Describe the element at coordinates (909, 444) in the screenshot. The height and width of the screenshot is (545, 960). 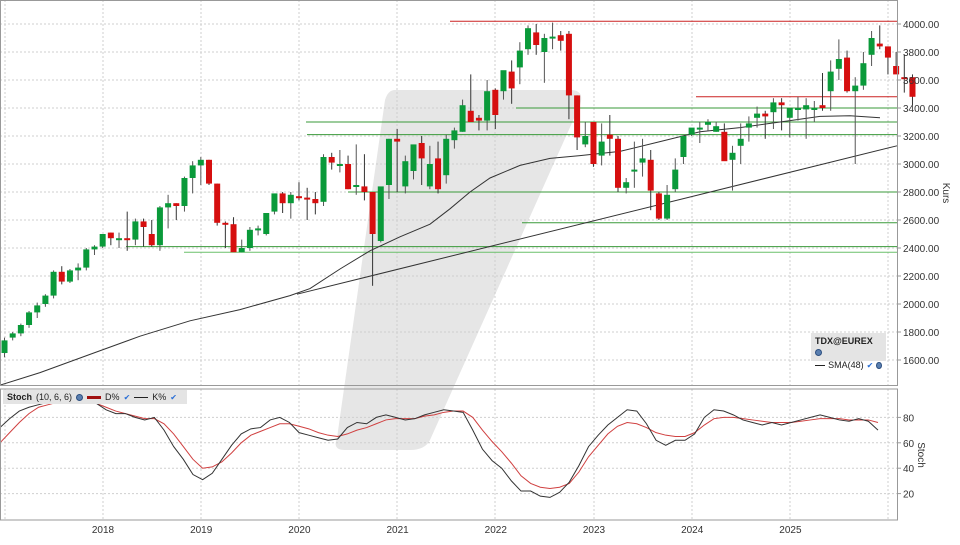
I see `svg-text: 60` at that location.